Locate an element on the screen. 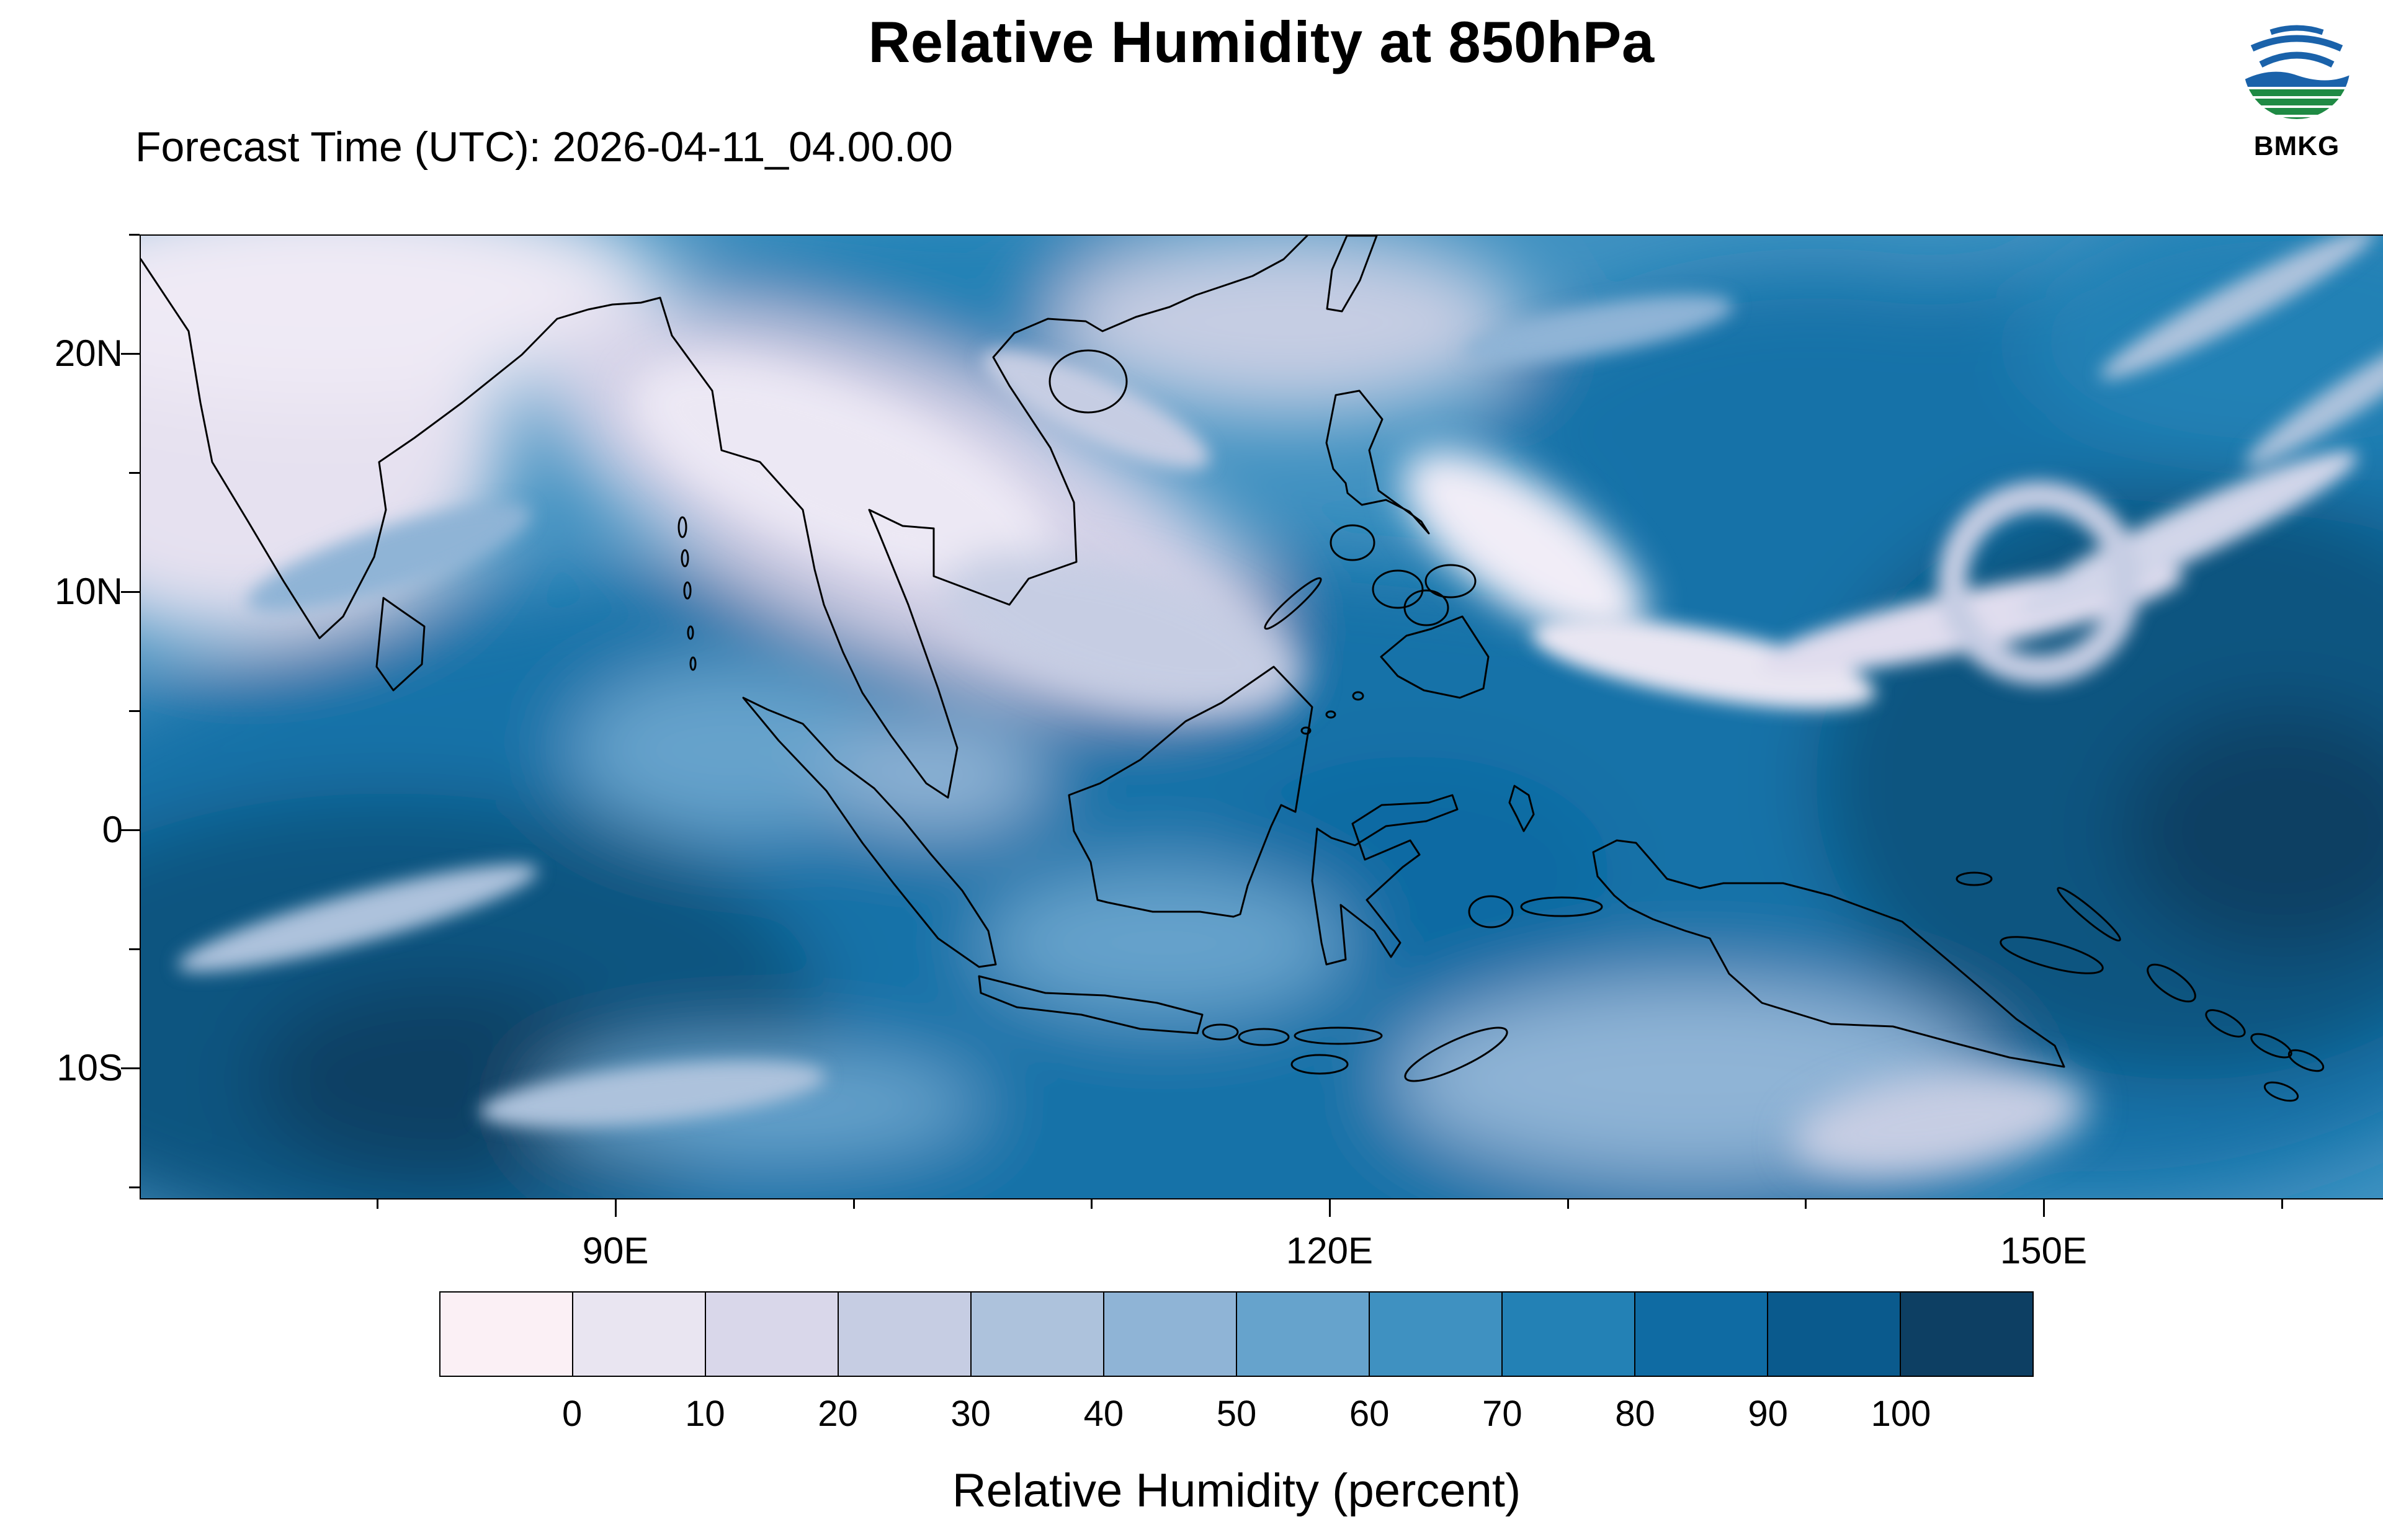 The image size is (2383, 1540). coastline-buru is located at coordinates (1491, 912).